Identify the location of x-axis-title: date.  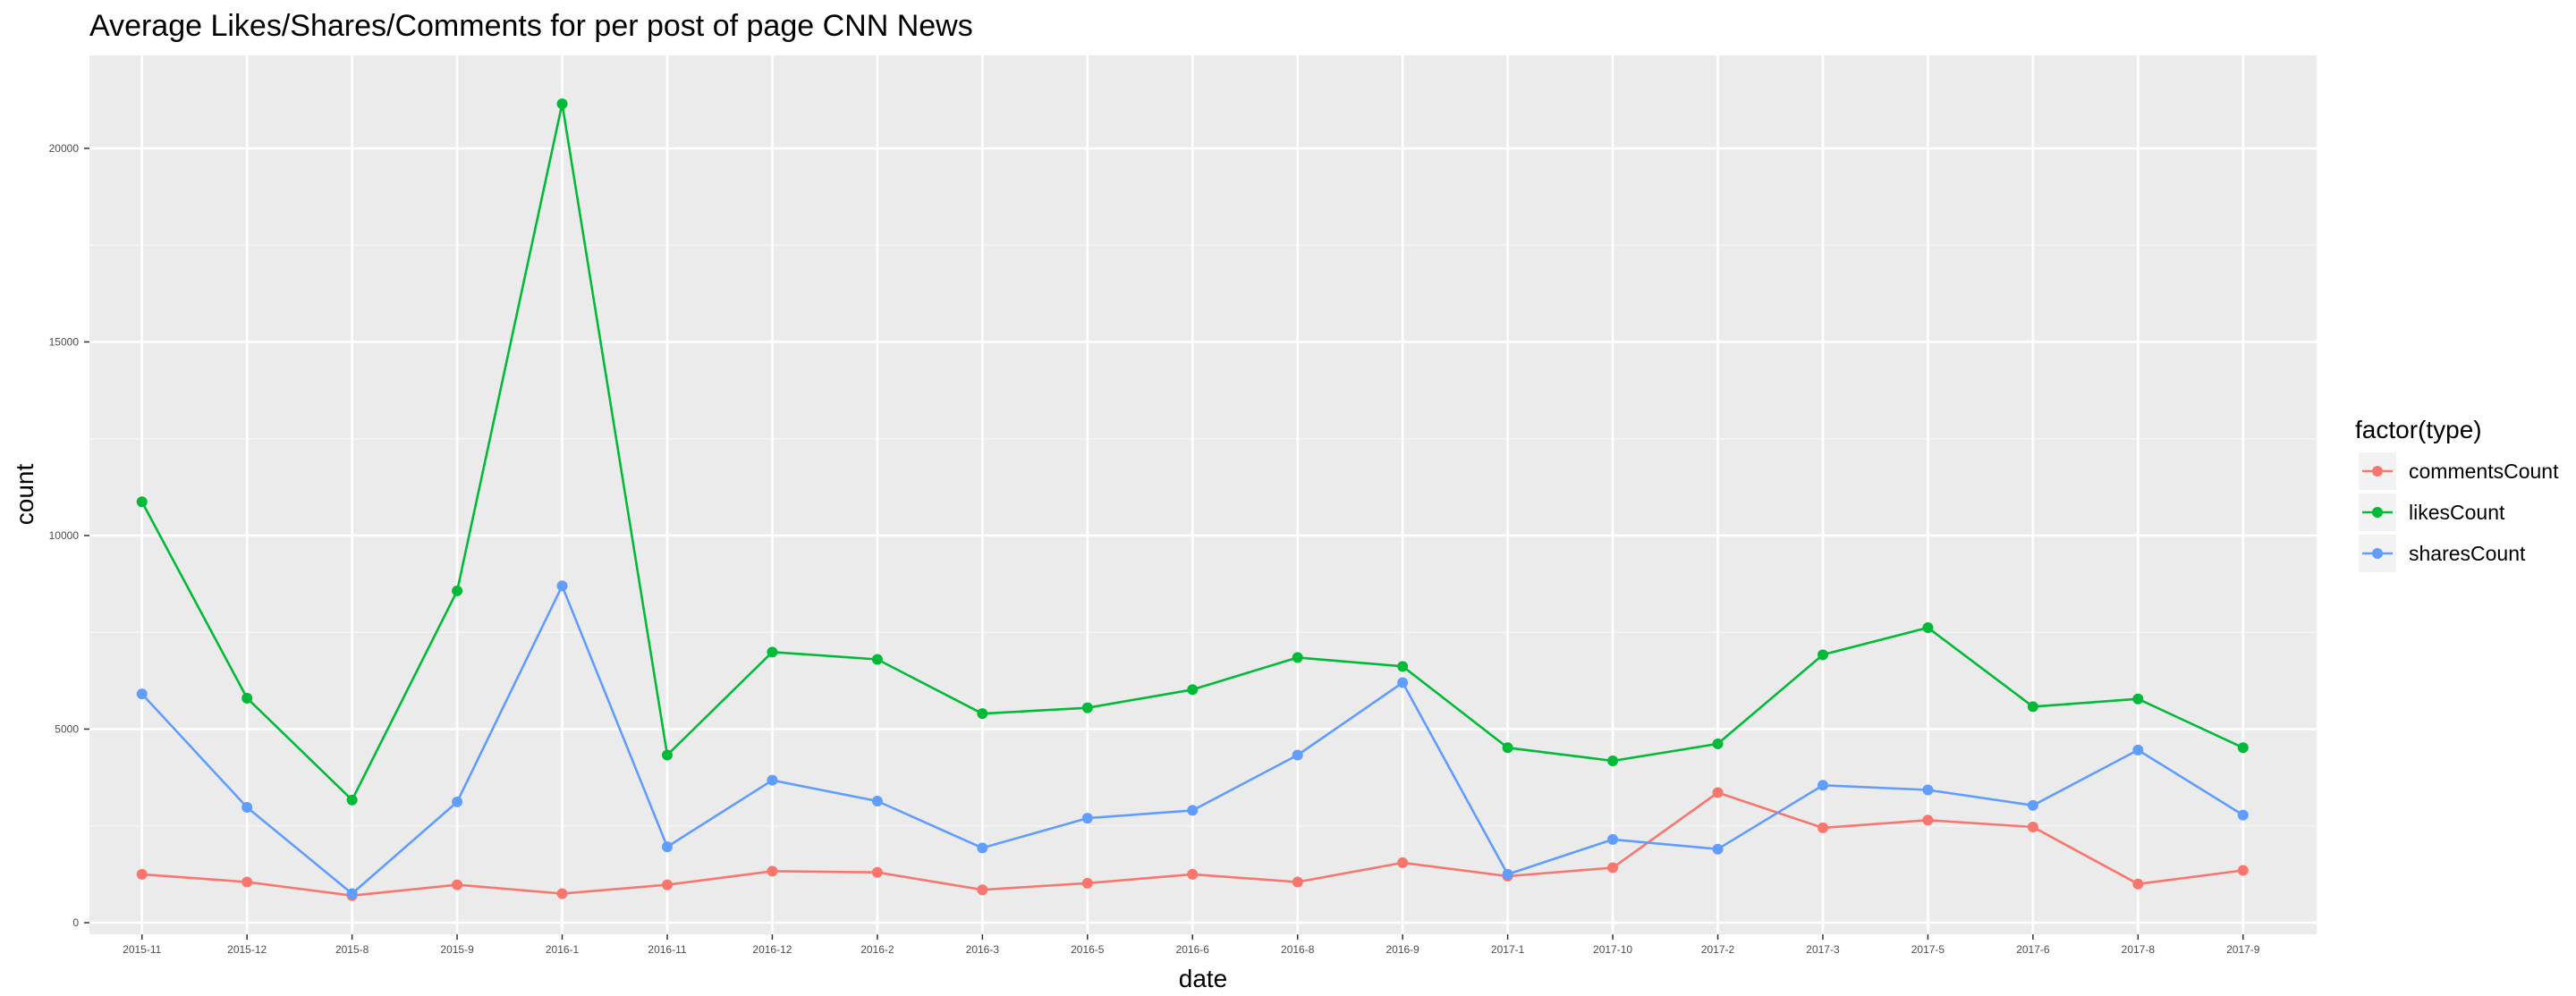
(1203, 978).